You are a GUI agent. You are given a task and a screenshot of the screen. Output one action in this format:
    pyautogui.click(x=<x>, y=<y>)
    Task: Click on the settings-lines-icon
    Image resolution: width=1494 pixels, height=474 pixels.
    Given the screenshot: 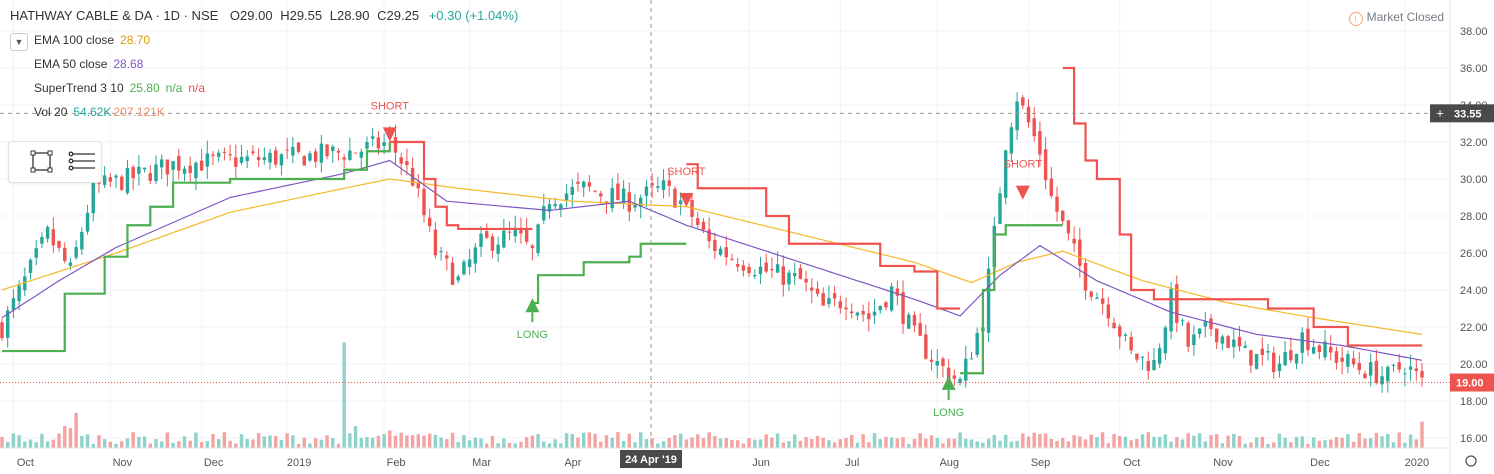 What is the action you would take?
    pyautogui.click(x=81, y=161)
    